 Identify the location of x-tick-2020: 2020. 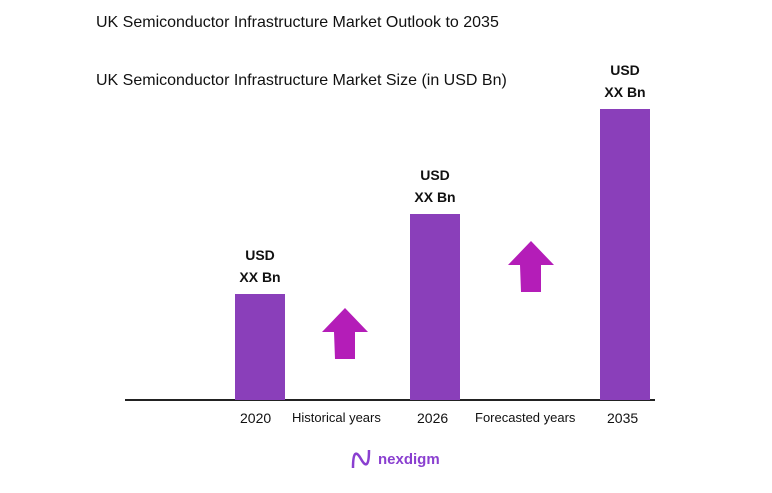
(256, 418).